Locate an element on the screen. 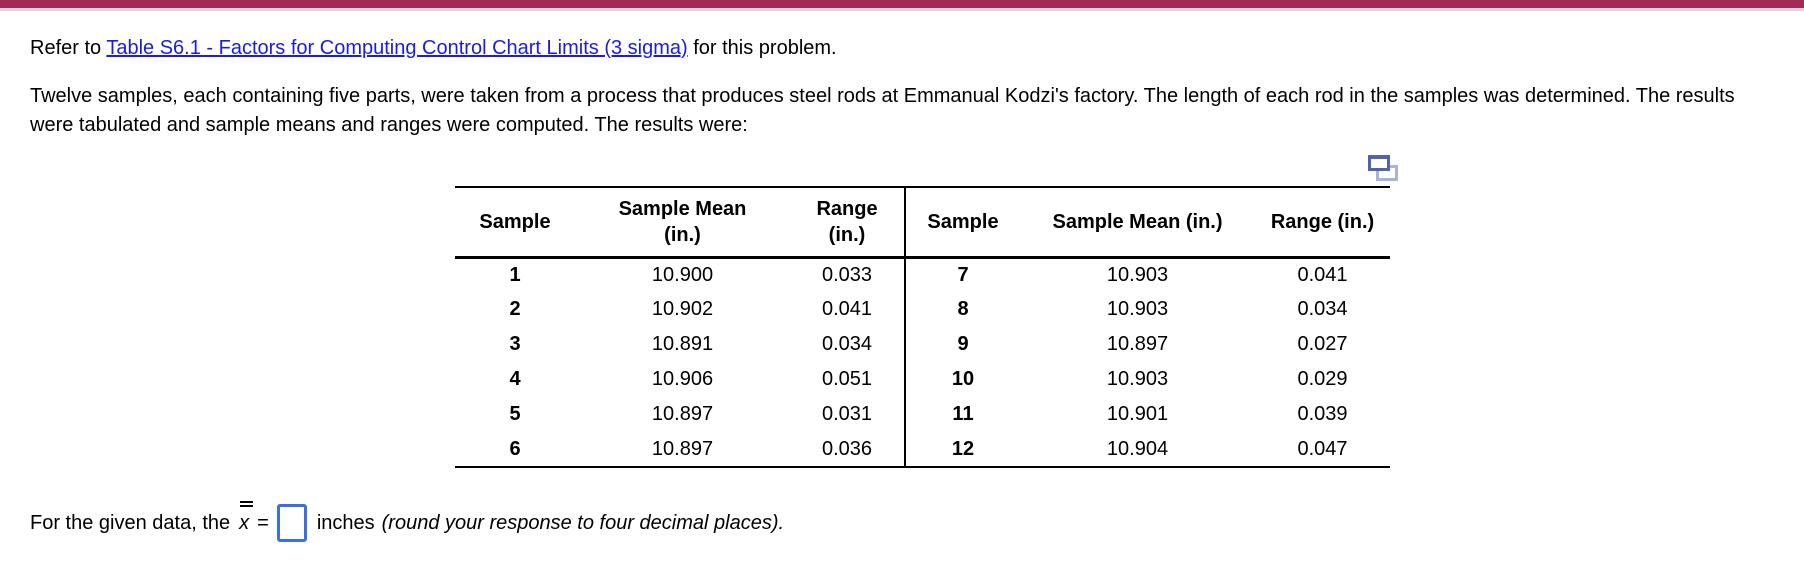 The width and height of the screenshot is (1804, 578). table-row: 6 10.897 0.036 12 10.904 0.047 is located at coordinates (922, 449).